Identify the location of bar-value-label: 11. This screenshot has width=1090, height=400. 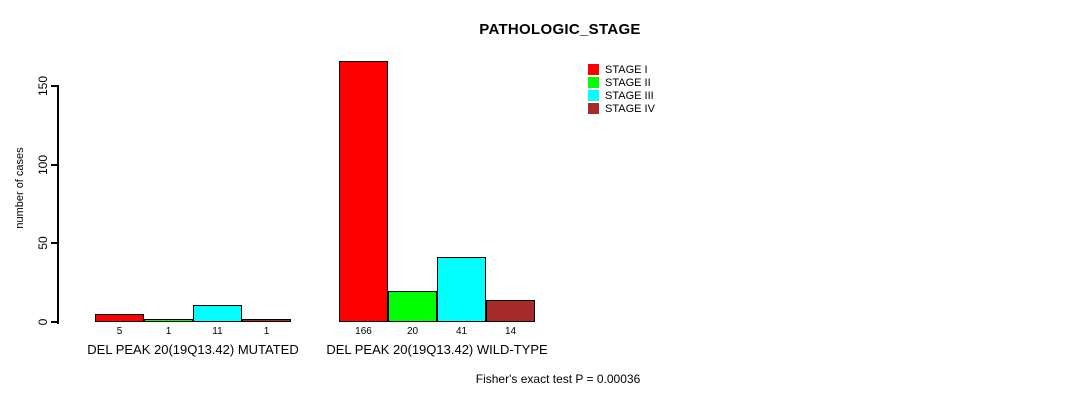
(217, 331).